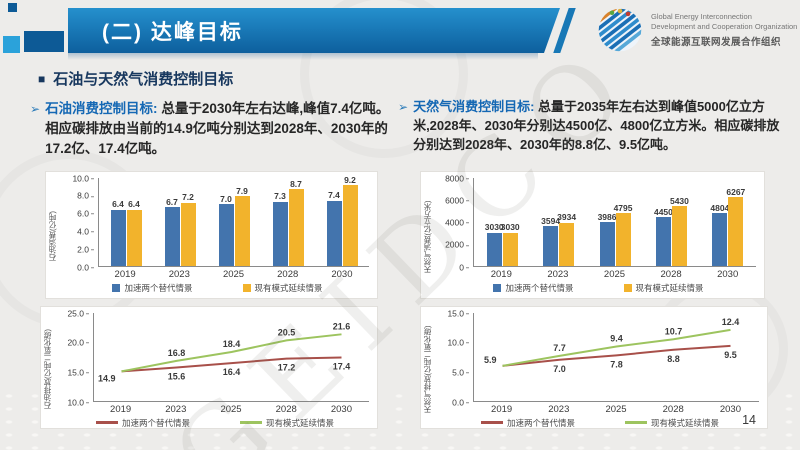 Image resolution: width=800 pixels, height=450 pixels. I want to click on point-value-label: 9.4, so click(616, 338).